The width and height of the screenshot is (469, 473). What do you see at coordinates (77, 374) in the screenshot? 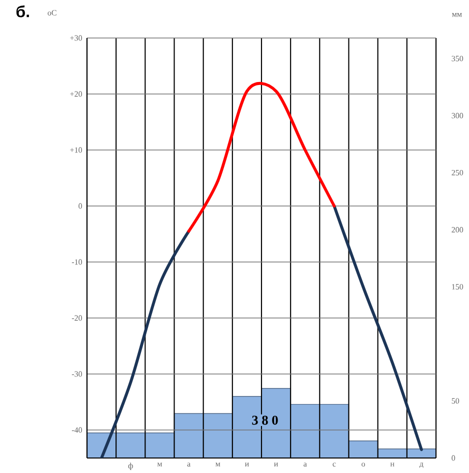
I see `y-tick-label: -30` at bounding box center [77, 374].